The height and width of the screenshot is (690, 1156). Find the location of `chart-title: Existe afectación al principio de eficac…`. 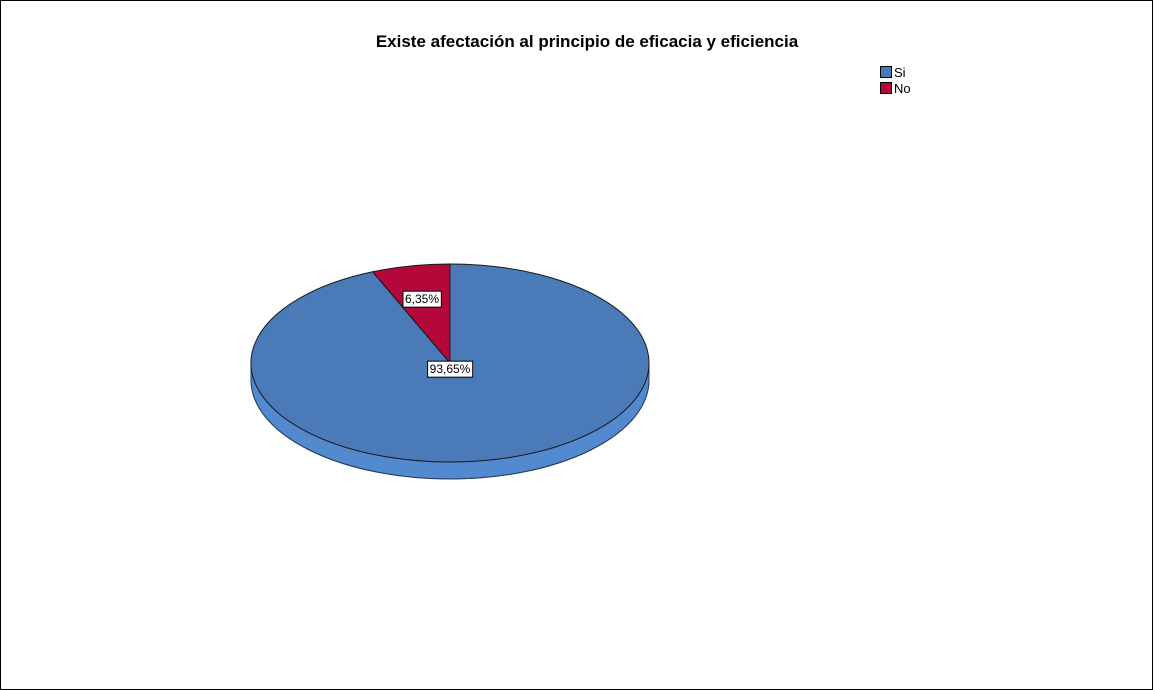

chart-title: Existe afectación al principio de eficac… is located at coordinates (587, 41).